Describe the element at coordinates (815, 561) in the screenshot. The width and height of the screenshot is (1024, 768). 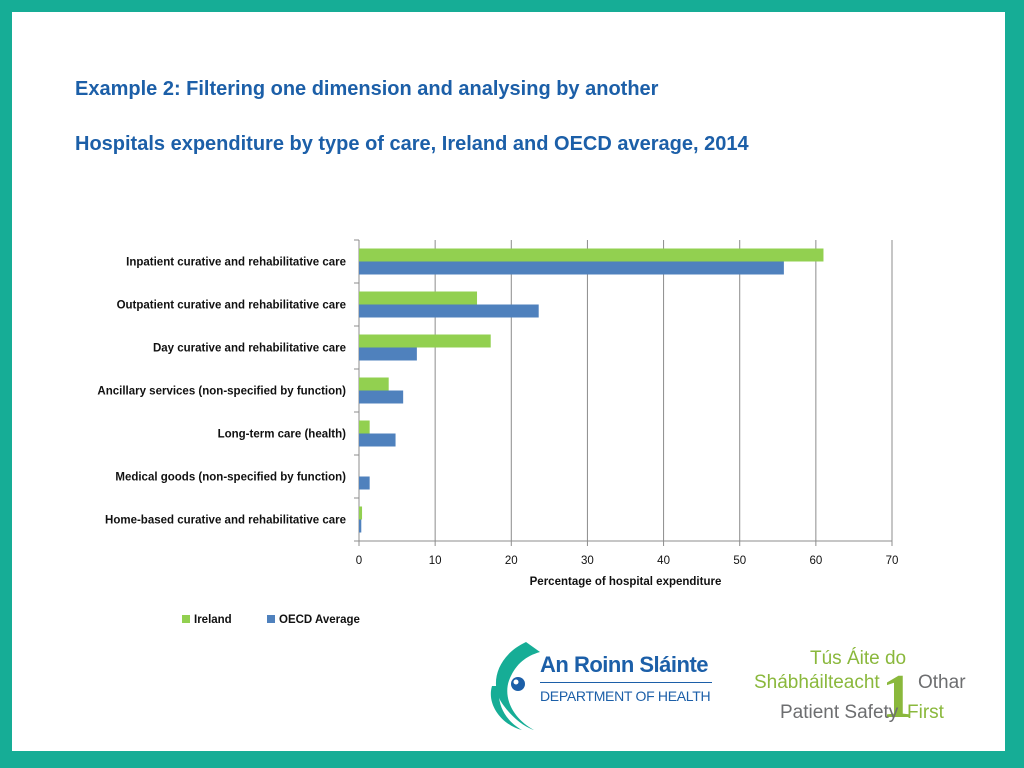
I see `x-tick-label: 60` at that location.